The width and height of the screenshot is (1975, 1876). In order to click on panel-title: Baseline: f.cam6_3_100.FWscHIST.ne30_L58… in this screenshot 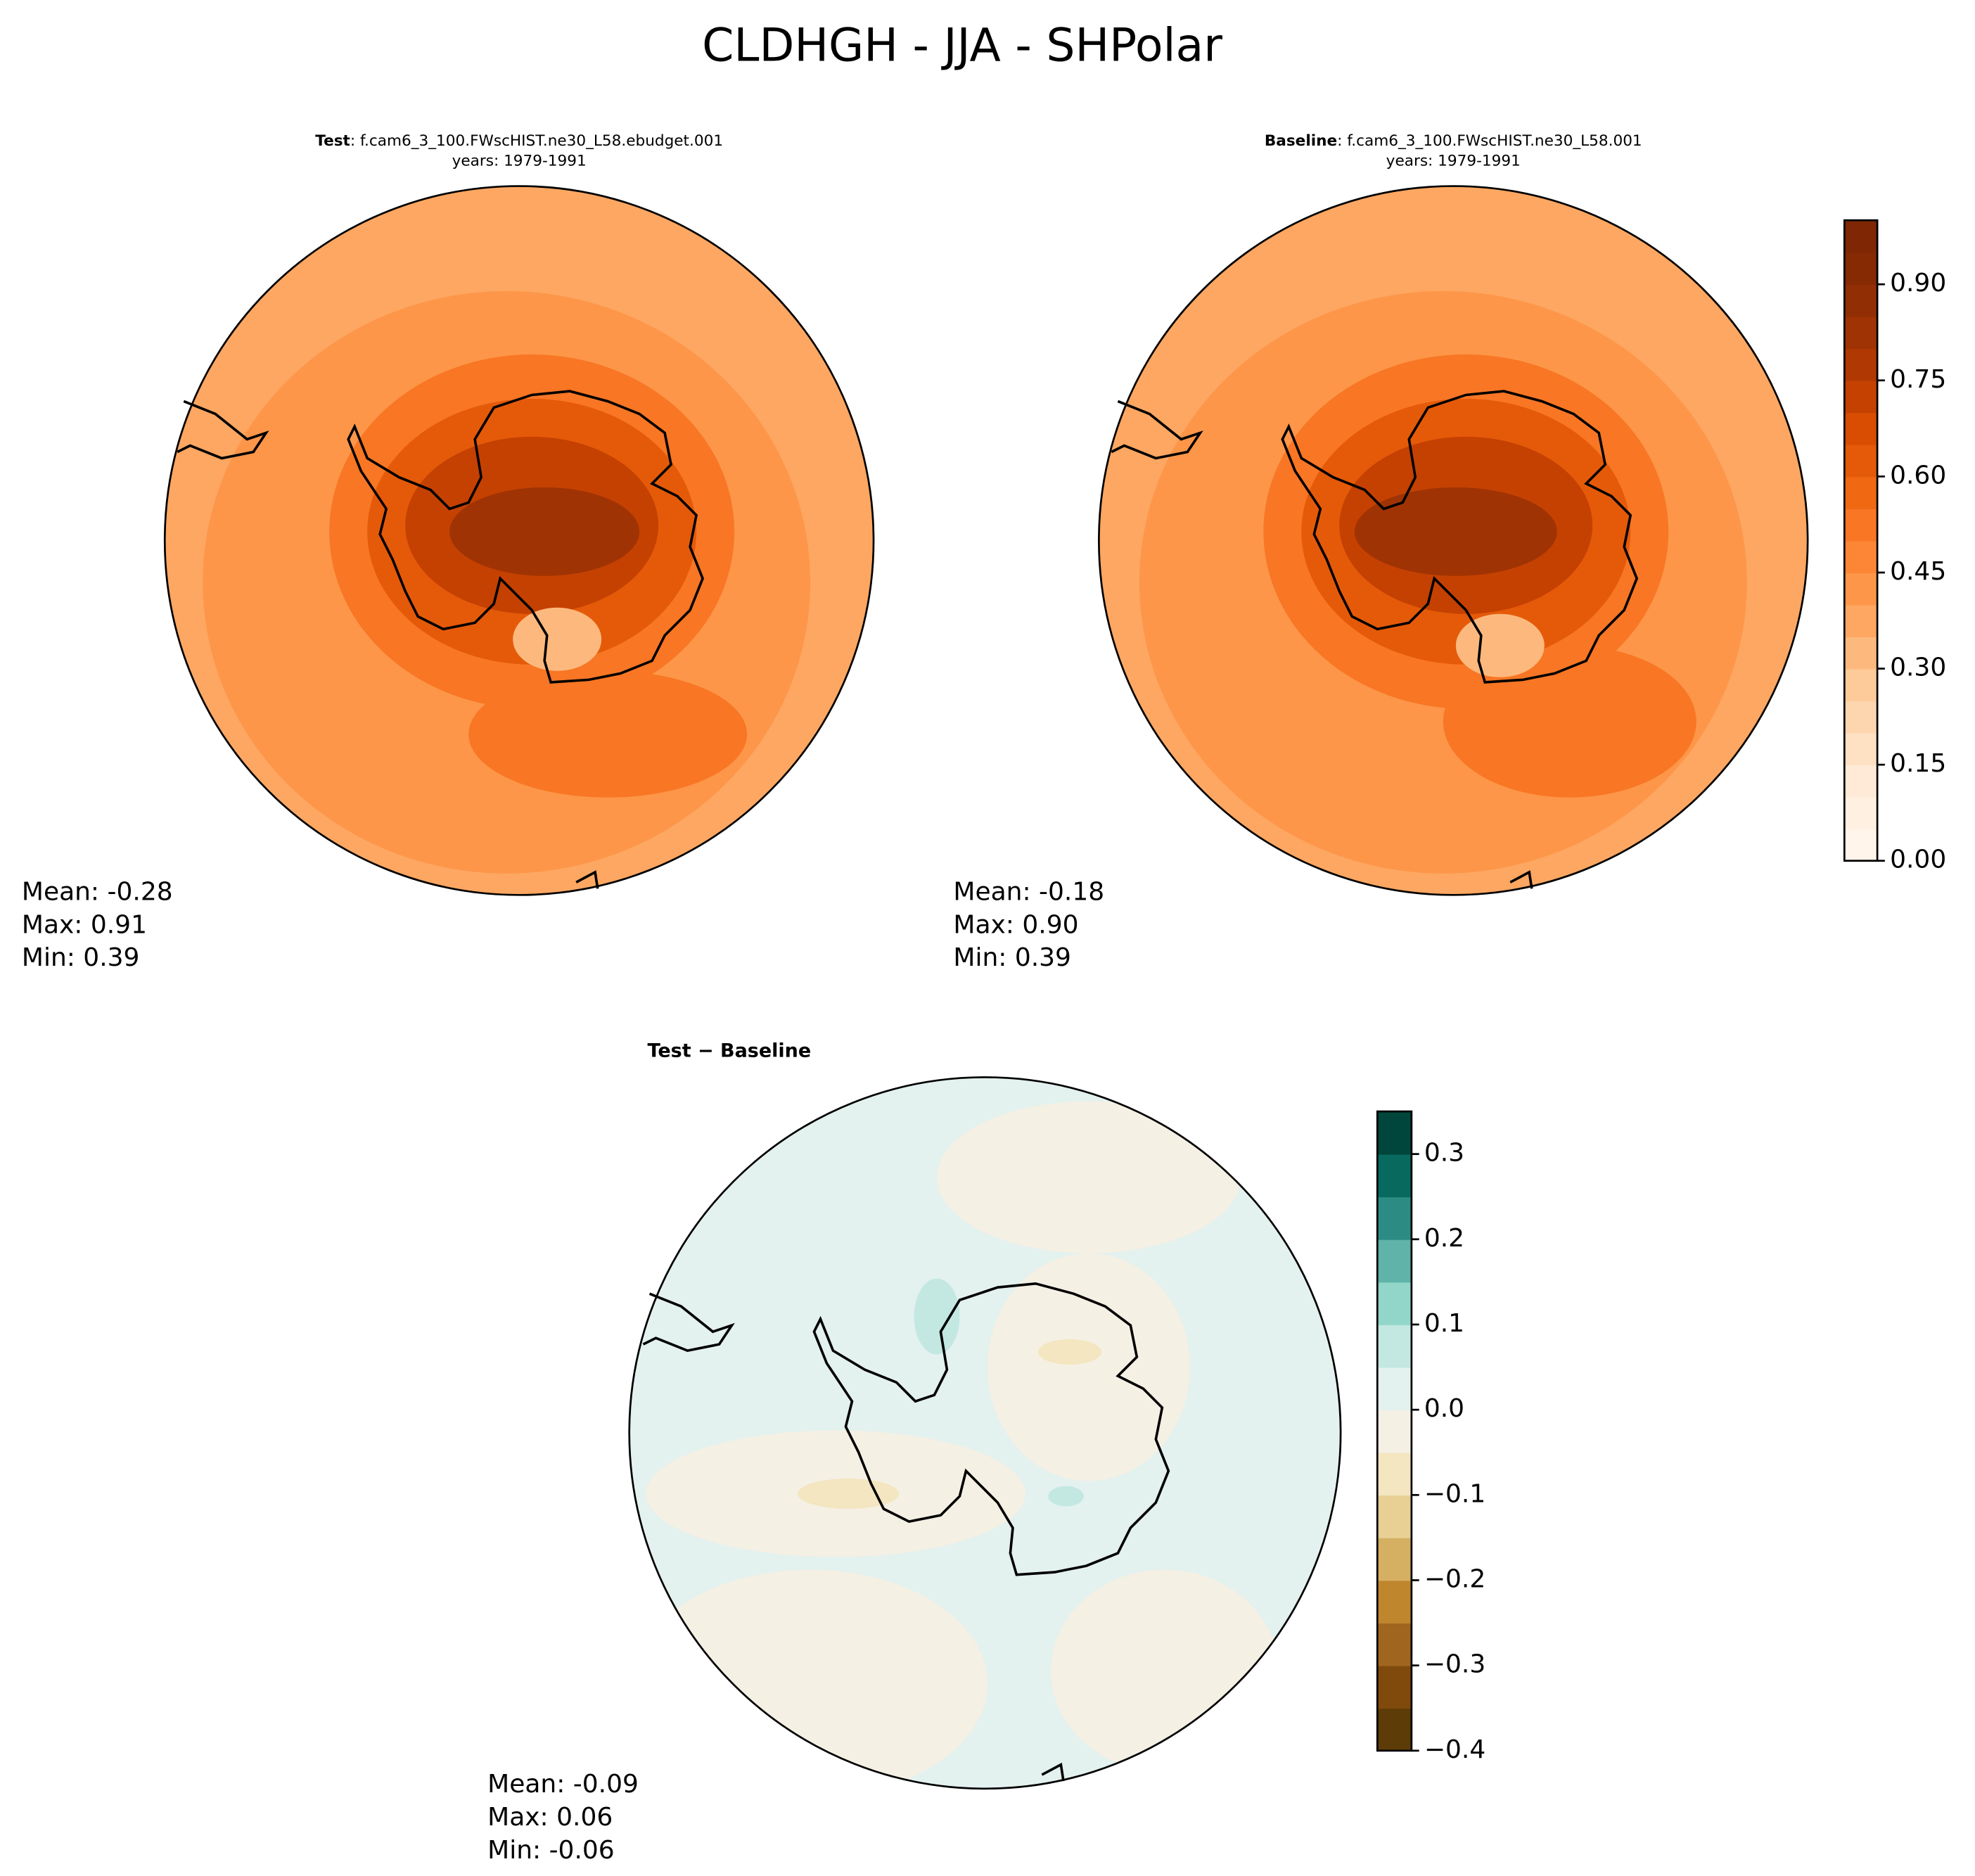, I will do `click(1453, 141)`.